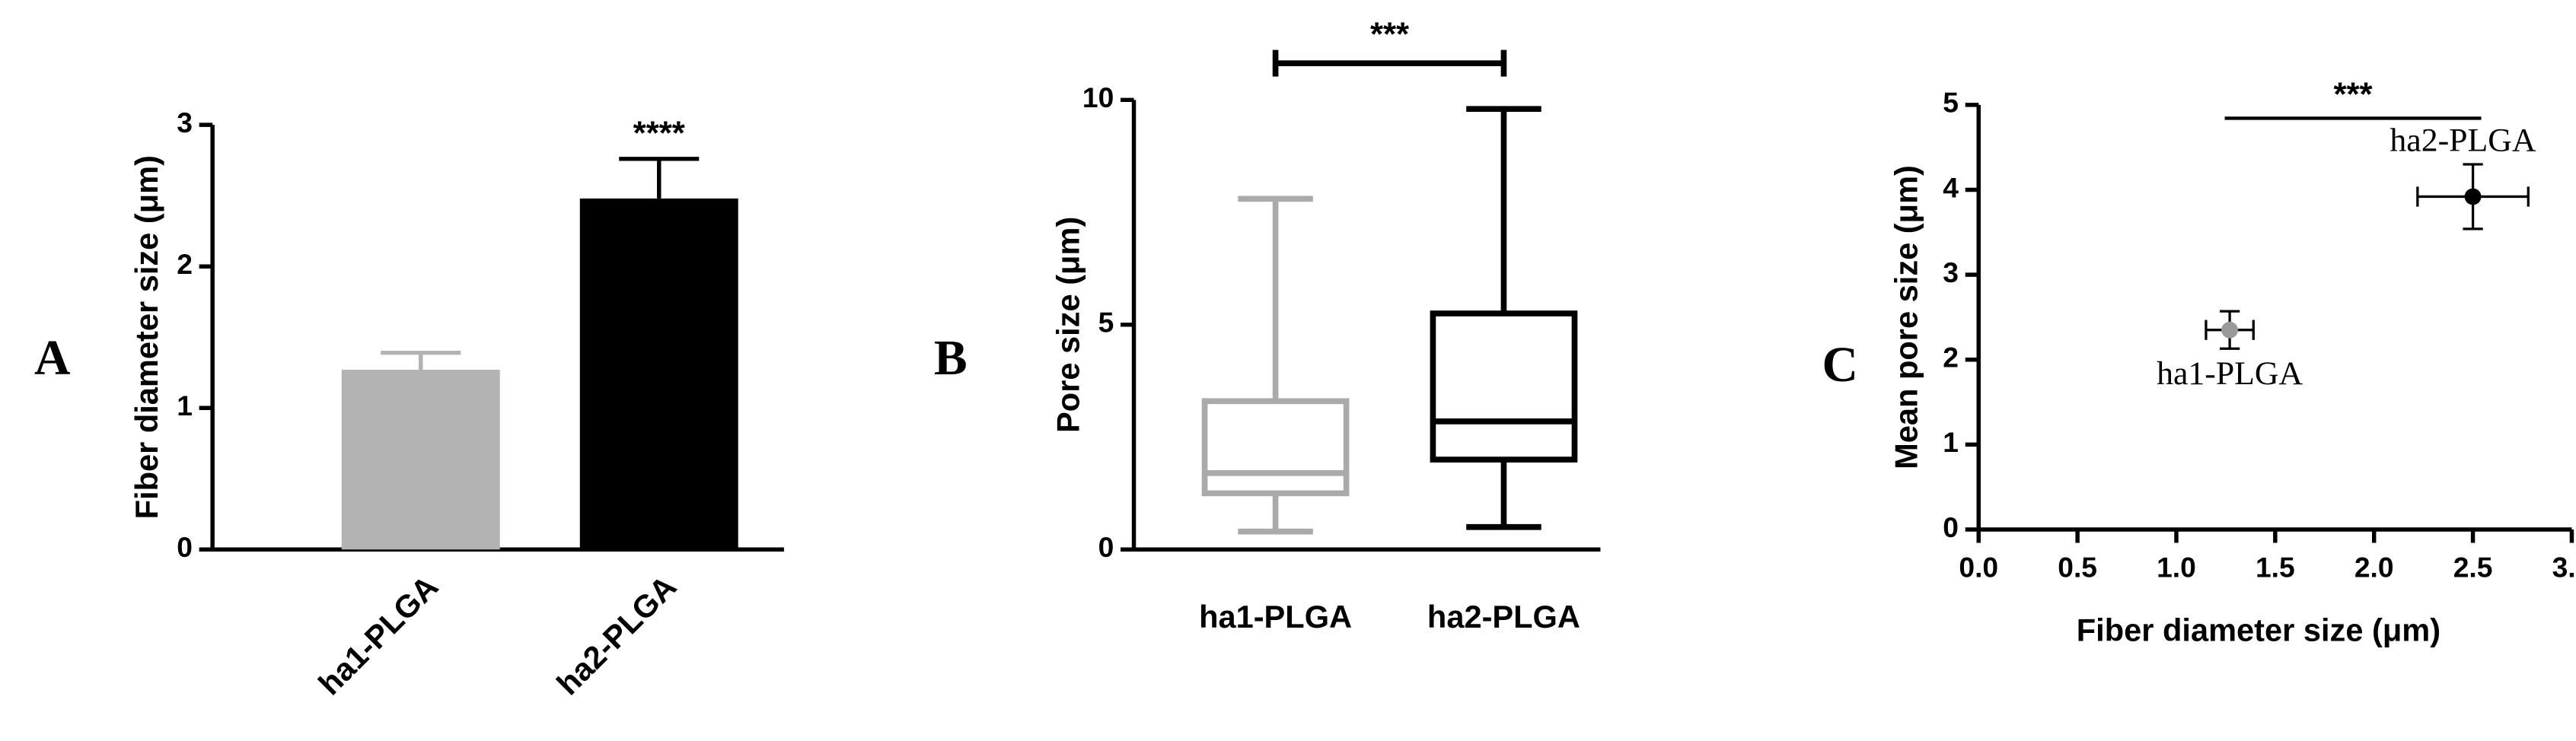 Image resolution: width=2576 pixels, height=741 pixels. Describe the element at coordinates (2374, 567) in the screenshot. I see `x-tick-label: 2.0` at that location.